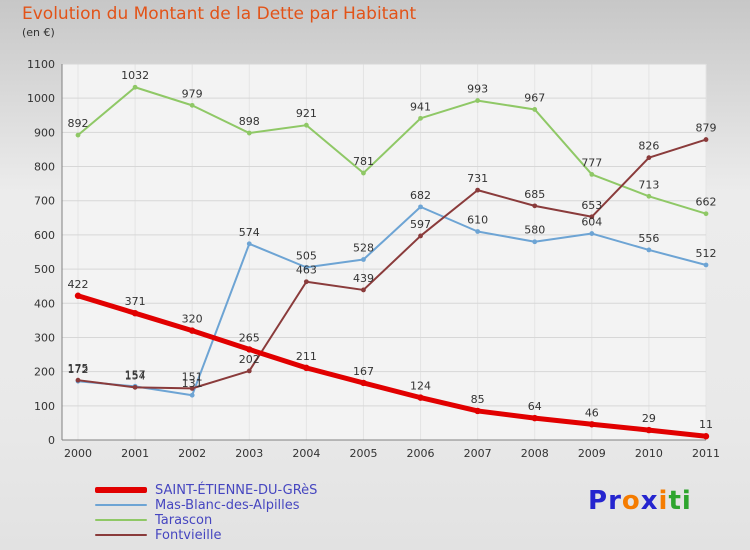 This screenshot has width=750, height=550. I want to click on y-tick-label: 600, so click(44, 235).